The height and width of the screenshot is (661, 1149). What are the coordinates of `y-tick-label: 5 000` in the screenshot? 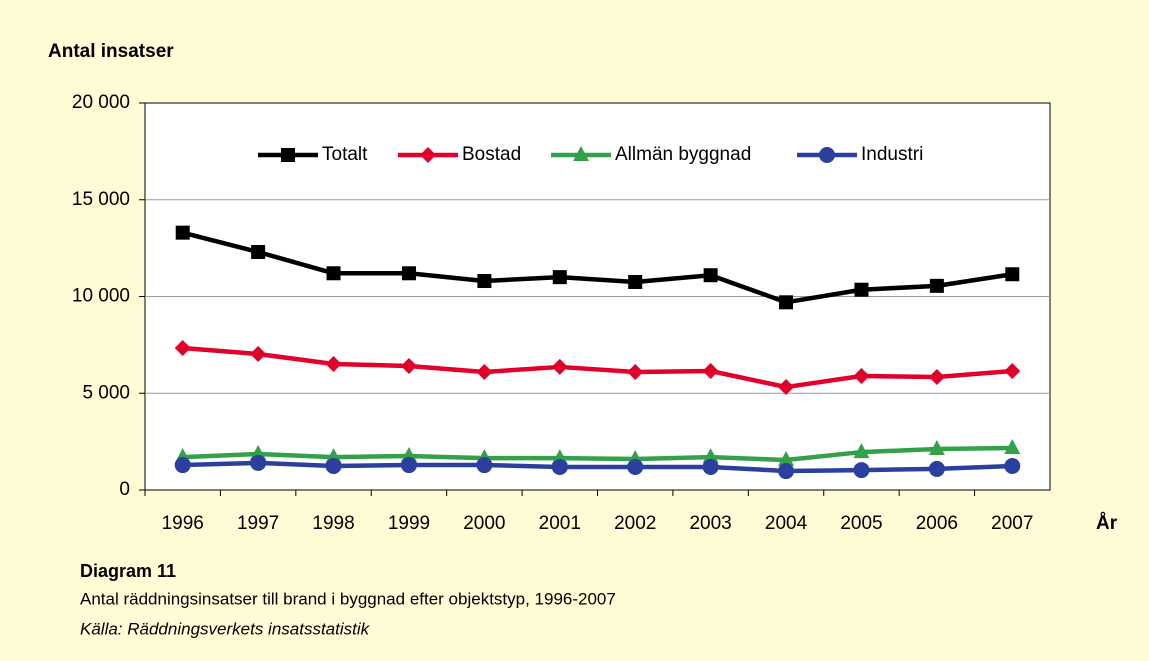 It's located at (106, 392).